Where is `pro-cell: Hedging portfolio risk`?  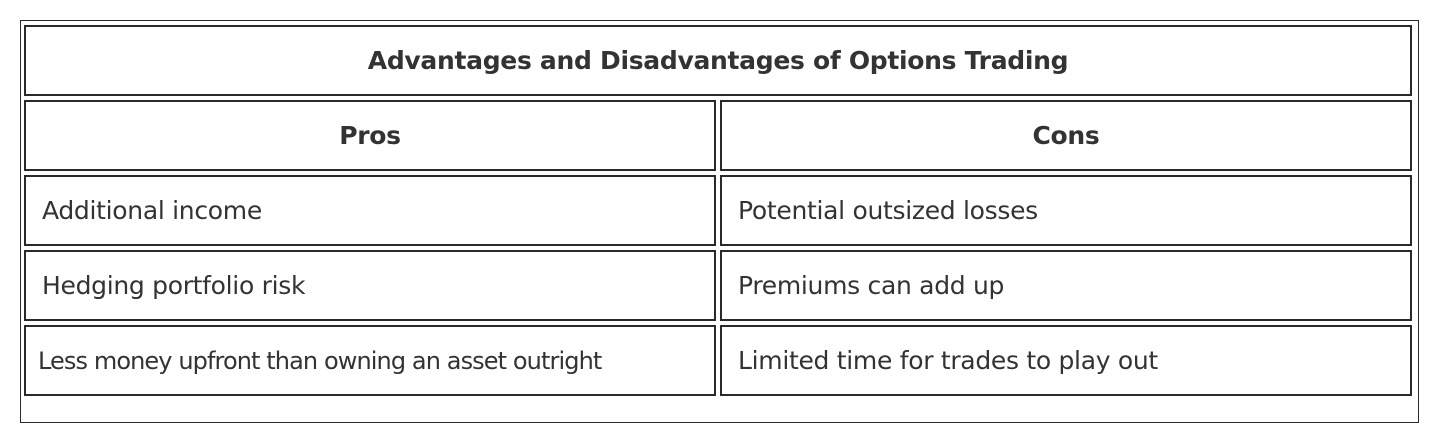 pro-cell: Hedging portfolio risk is located at coordinates (370, 285).